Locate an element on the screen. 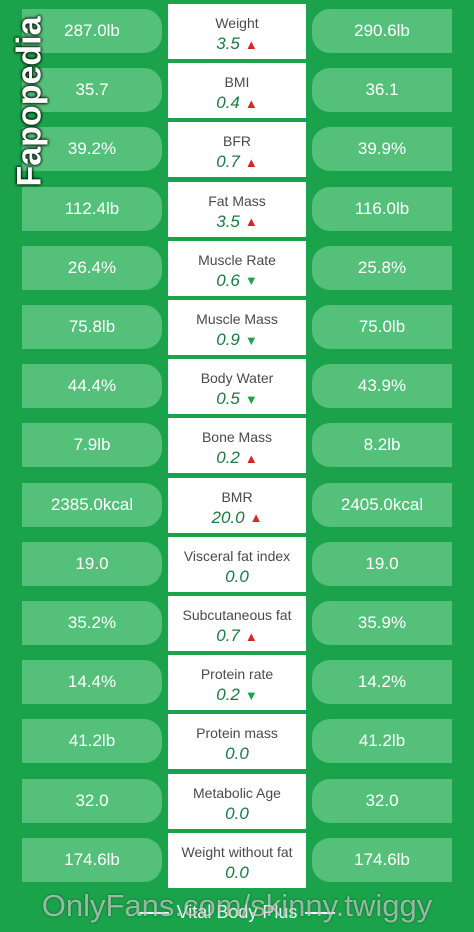 This screenshot has width=474, height=932. metric-card: Metabolic Age 0.0 is located at coordinates (237, 801).